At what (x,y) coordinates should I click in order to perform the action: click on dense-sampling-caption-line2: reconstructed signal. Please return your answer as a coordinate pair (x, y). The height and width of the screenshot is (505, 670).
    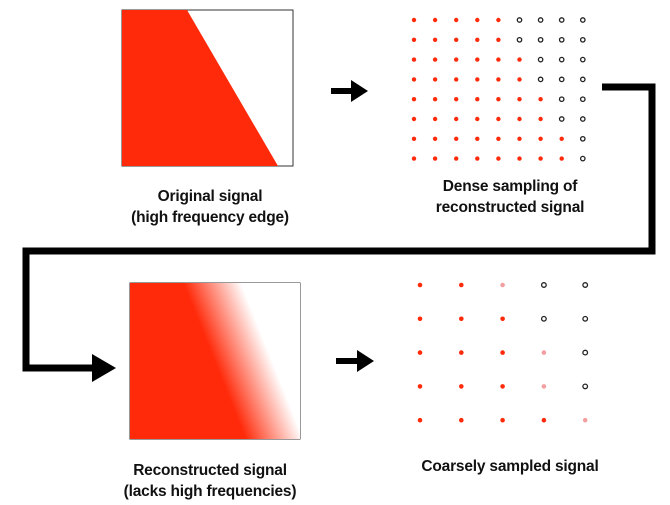
    Looking at the image, I should click on (510, 207).